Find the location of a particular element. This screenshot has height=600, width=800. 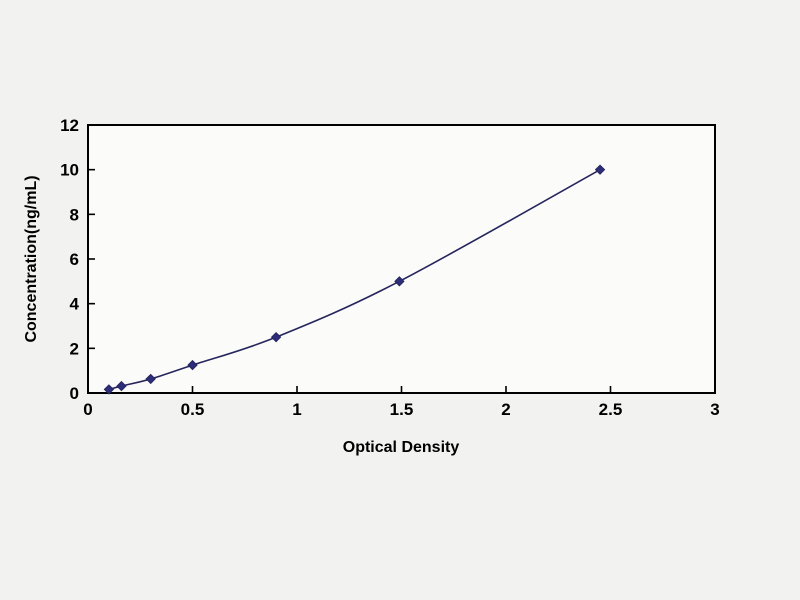

x-tick-label: 0 is located at coordinates (87, 409).